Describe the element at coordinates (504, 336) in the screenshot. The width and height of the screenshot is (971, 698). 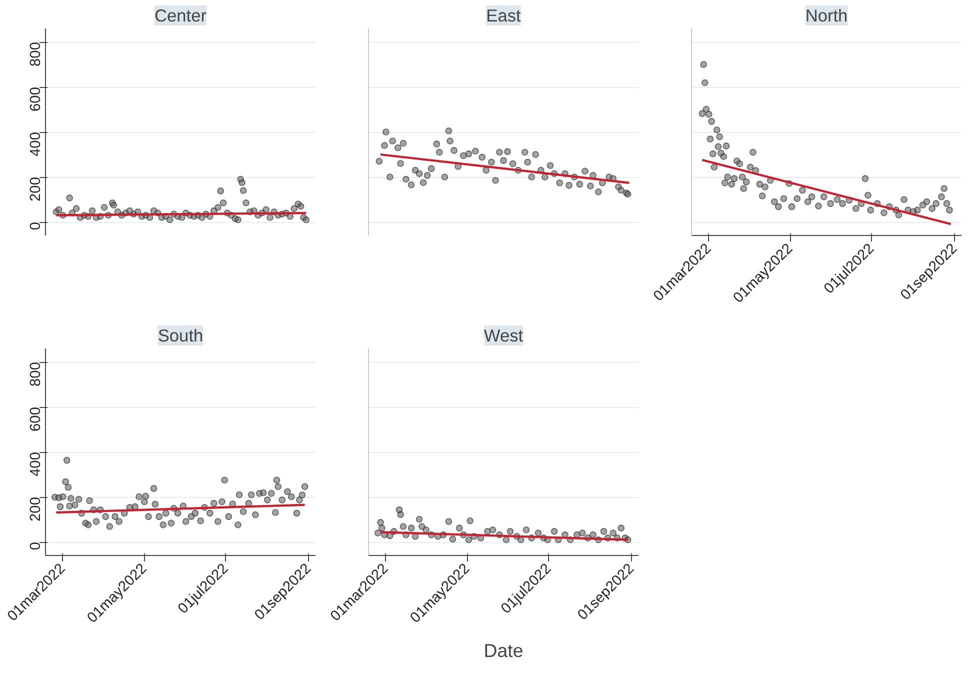
I see `chart-title: West` at that location.